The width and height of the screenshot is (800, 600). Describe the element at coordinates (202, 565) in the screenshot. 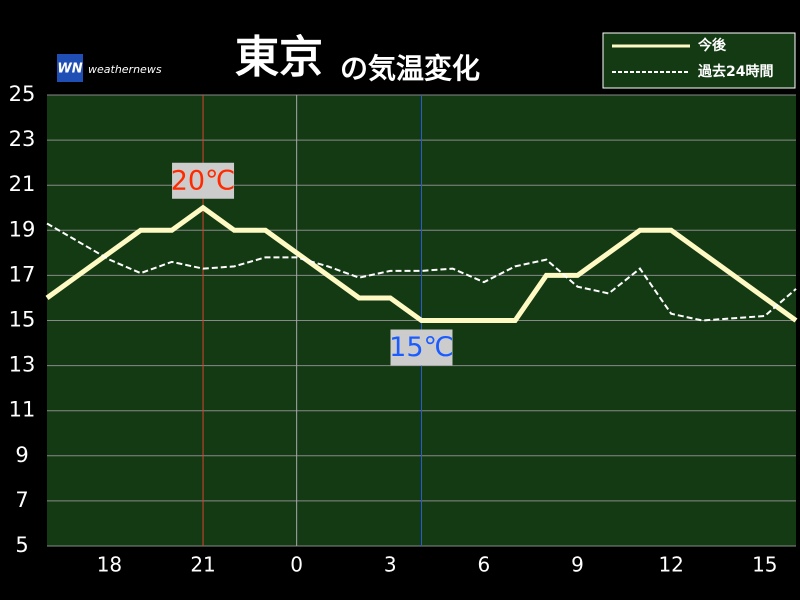

I see `x-tick-label: 21` at that location.